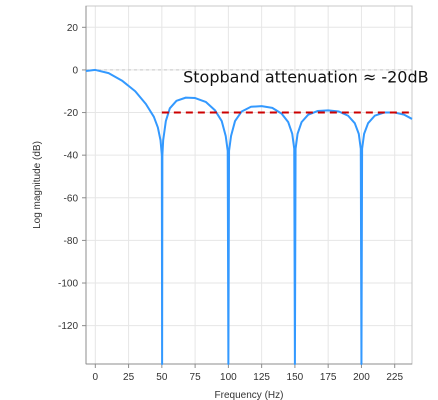 Image resolution: width=438 pixels, height=400 pixels. Describe the element at coordinates (228, 377) in the screenshot. I see `x-tick-label: 100` at that location.